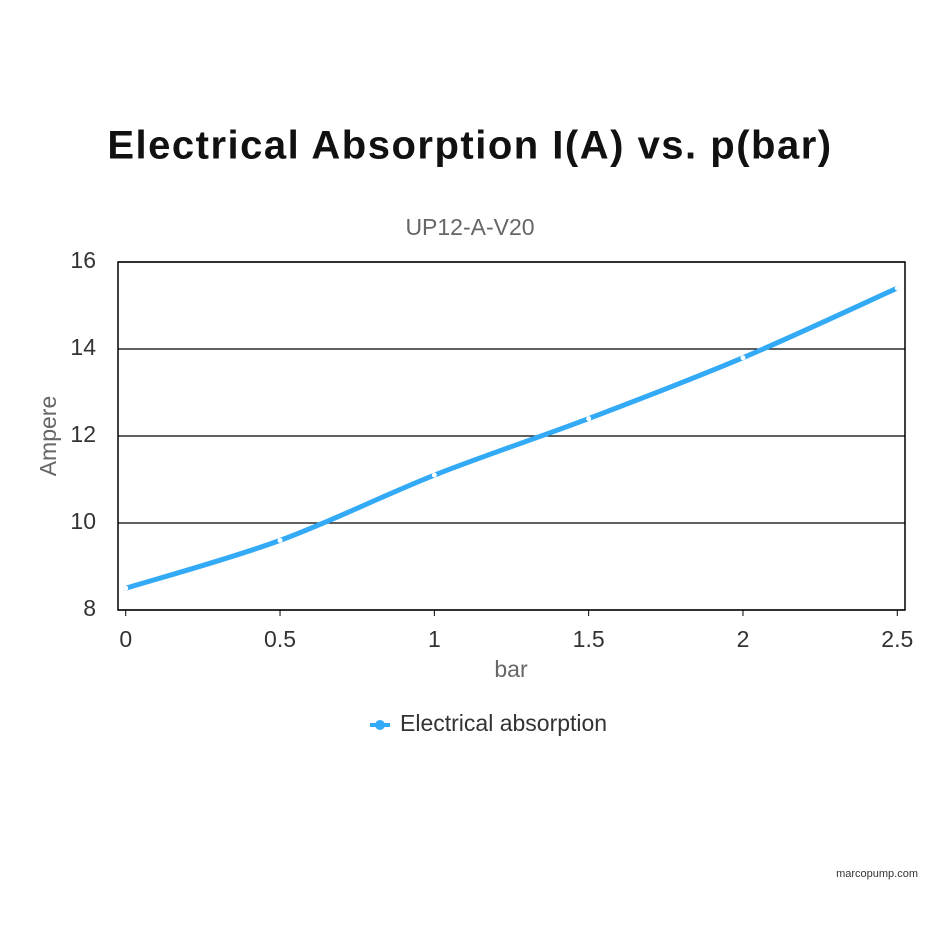  I want to click on legend-marker, so click(380, 725).